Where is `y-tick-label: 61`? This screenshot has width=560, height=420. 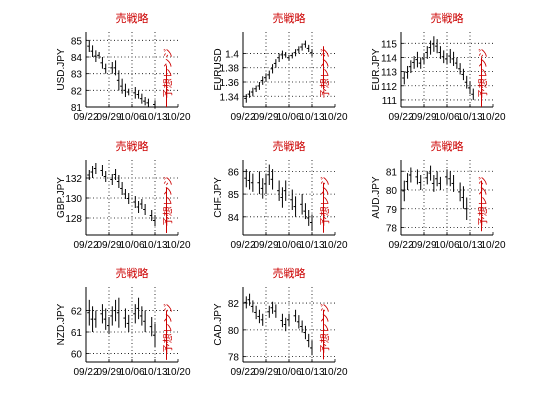 y-tick-label: 61 is located at coordinates (77, 333).